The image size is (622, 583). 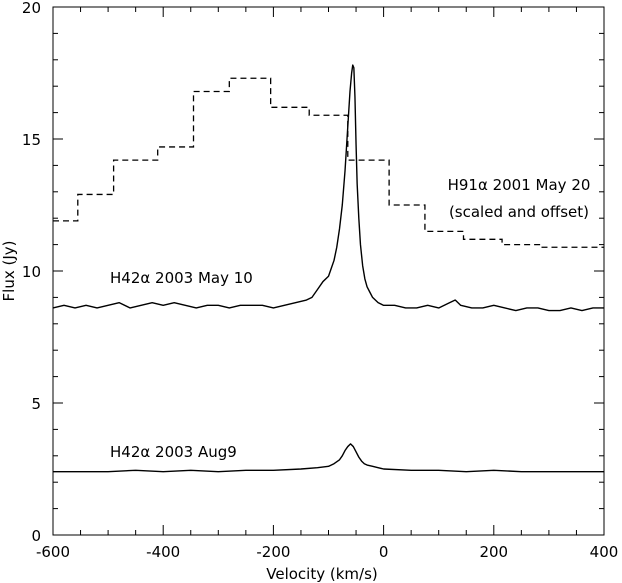 I want to click on x-axis-title: Velocity (km/s), so click(x=321, y=574).